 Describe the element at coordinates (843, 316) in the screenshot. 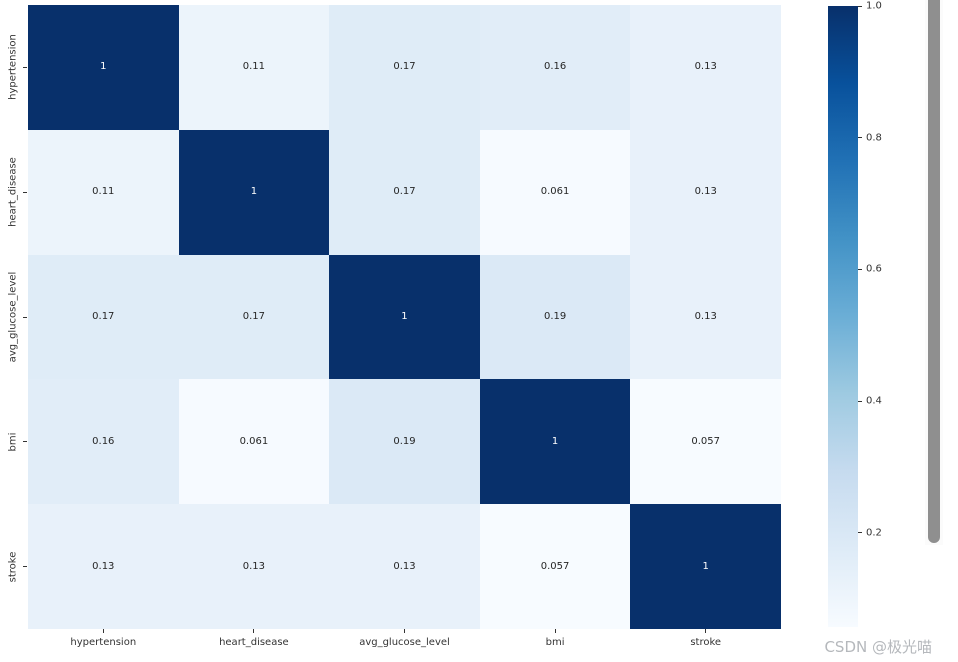

I see `colorbar` at that location.